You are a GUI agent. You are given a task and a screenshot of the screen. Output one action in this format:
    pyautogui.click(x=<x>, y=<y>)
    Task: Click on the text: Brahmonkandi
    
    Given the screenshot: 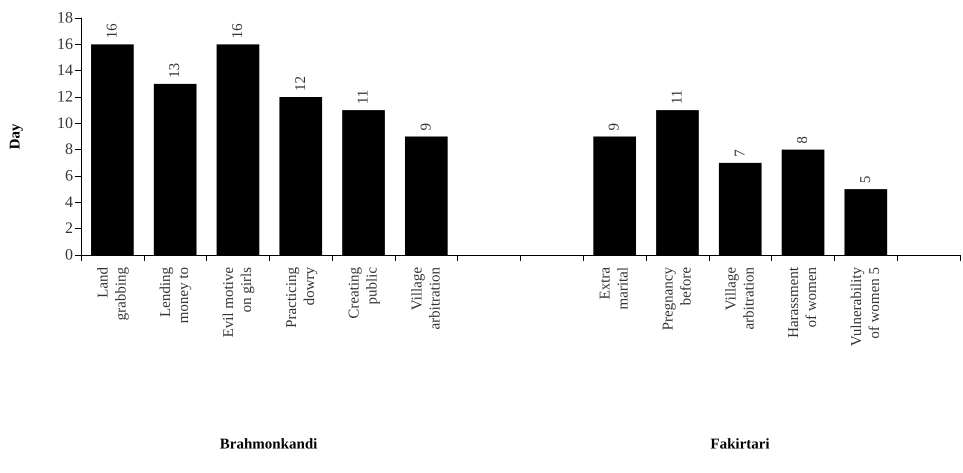 What is the action you would take?
    pyautogui.click(x=269, y=444)
    